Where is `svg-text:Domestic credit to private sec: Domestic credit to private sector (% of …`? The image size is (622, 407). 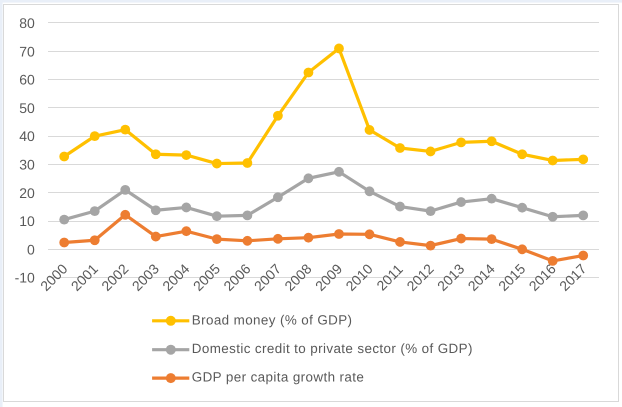
svg-text:Domestic credit to private sec: Domestic credit to private sector (% of … is located at coordinates (332, 348).